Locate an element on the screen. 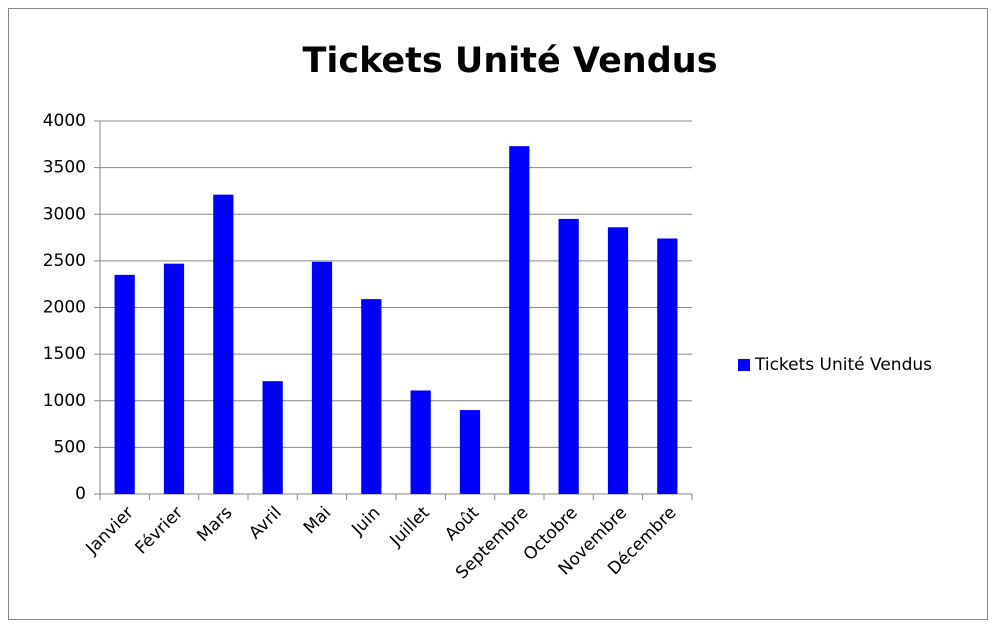  y-tick-label: 4000 is located at coordinates (64, 121).